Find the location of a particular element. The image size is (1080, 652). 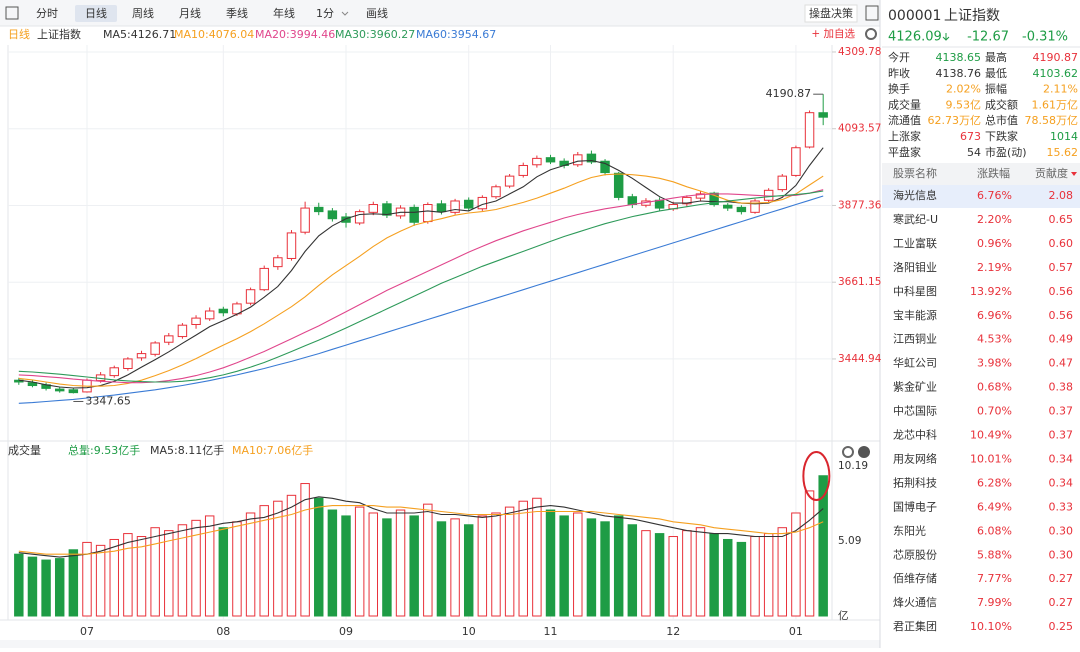

table-header: 涨跌幅 is located at coordinates (993, 173).